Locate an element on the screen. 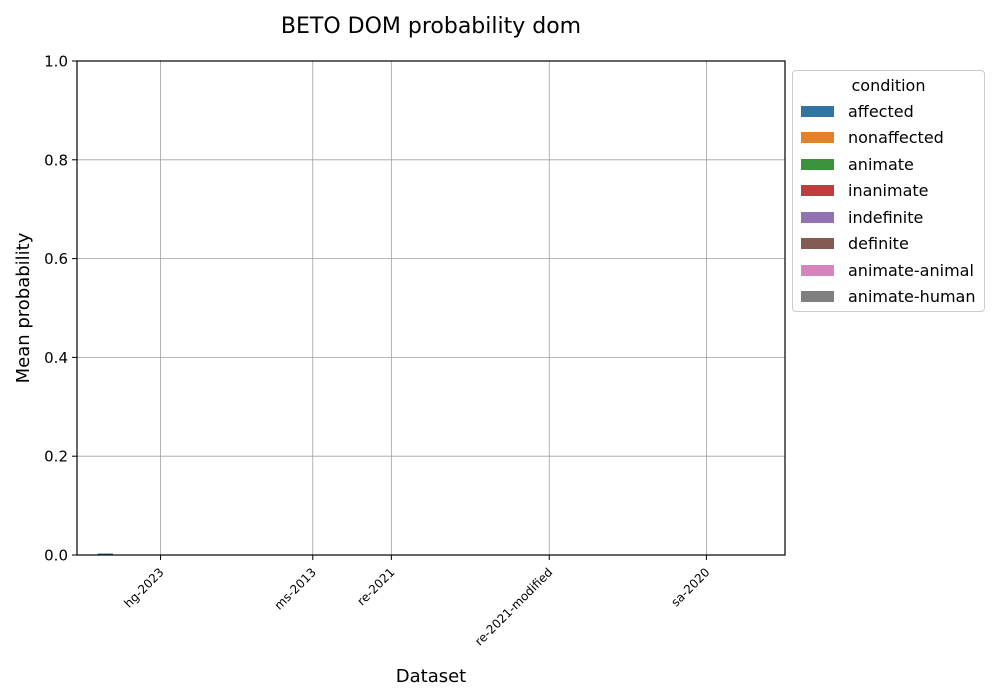 This screenshot has height=700, width=1000. y-tick-label: 0.8 is located at coordinates (56, 160).